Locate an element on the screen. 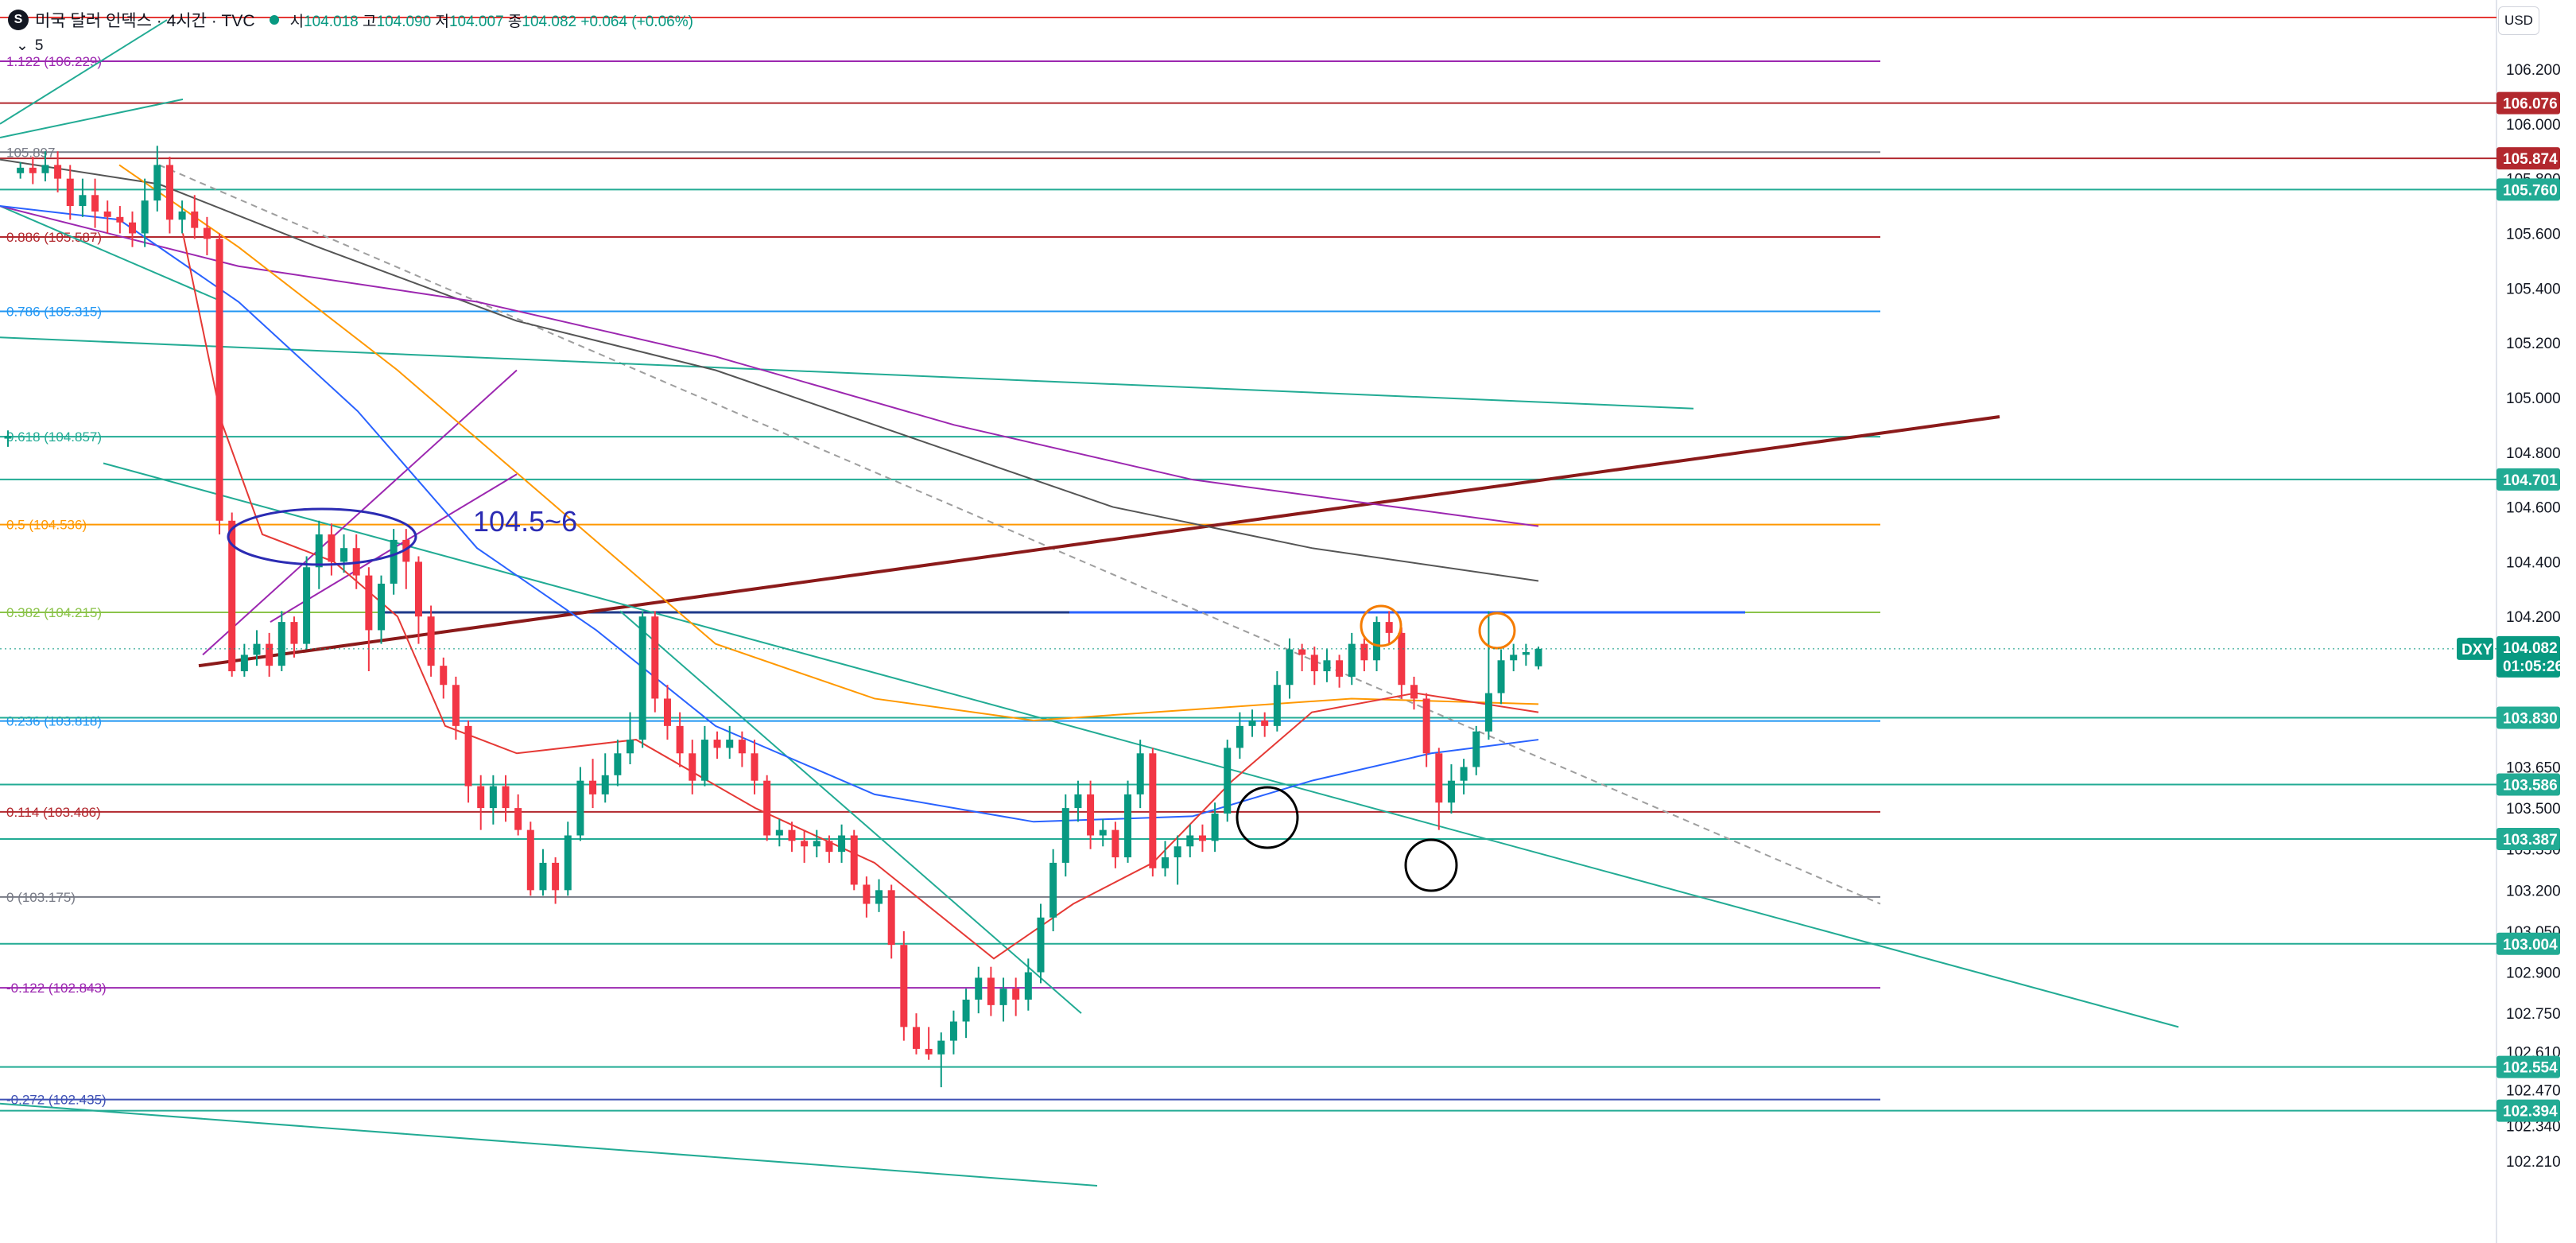  highlight-ellipse is located at coordinates (322, 536).